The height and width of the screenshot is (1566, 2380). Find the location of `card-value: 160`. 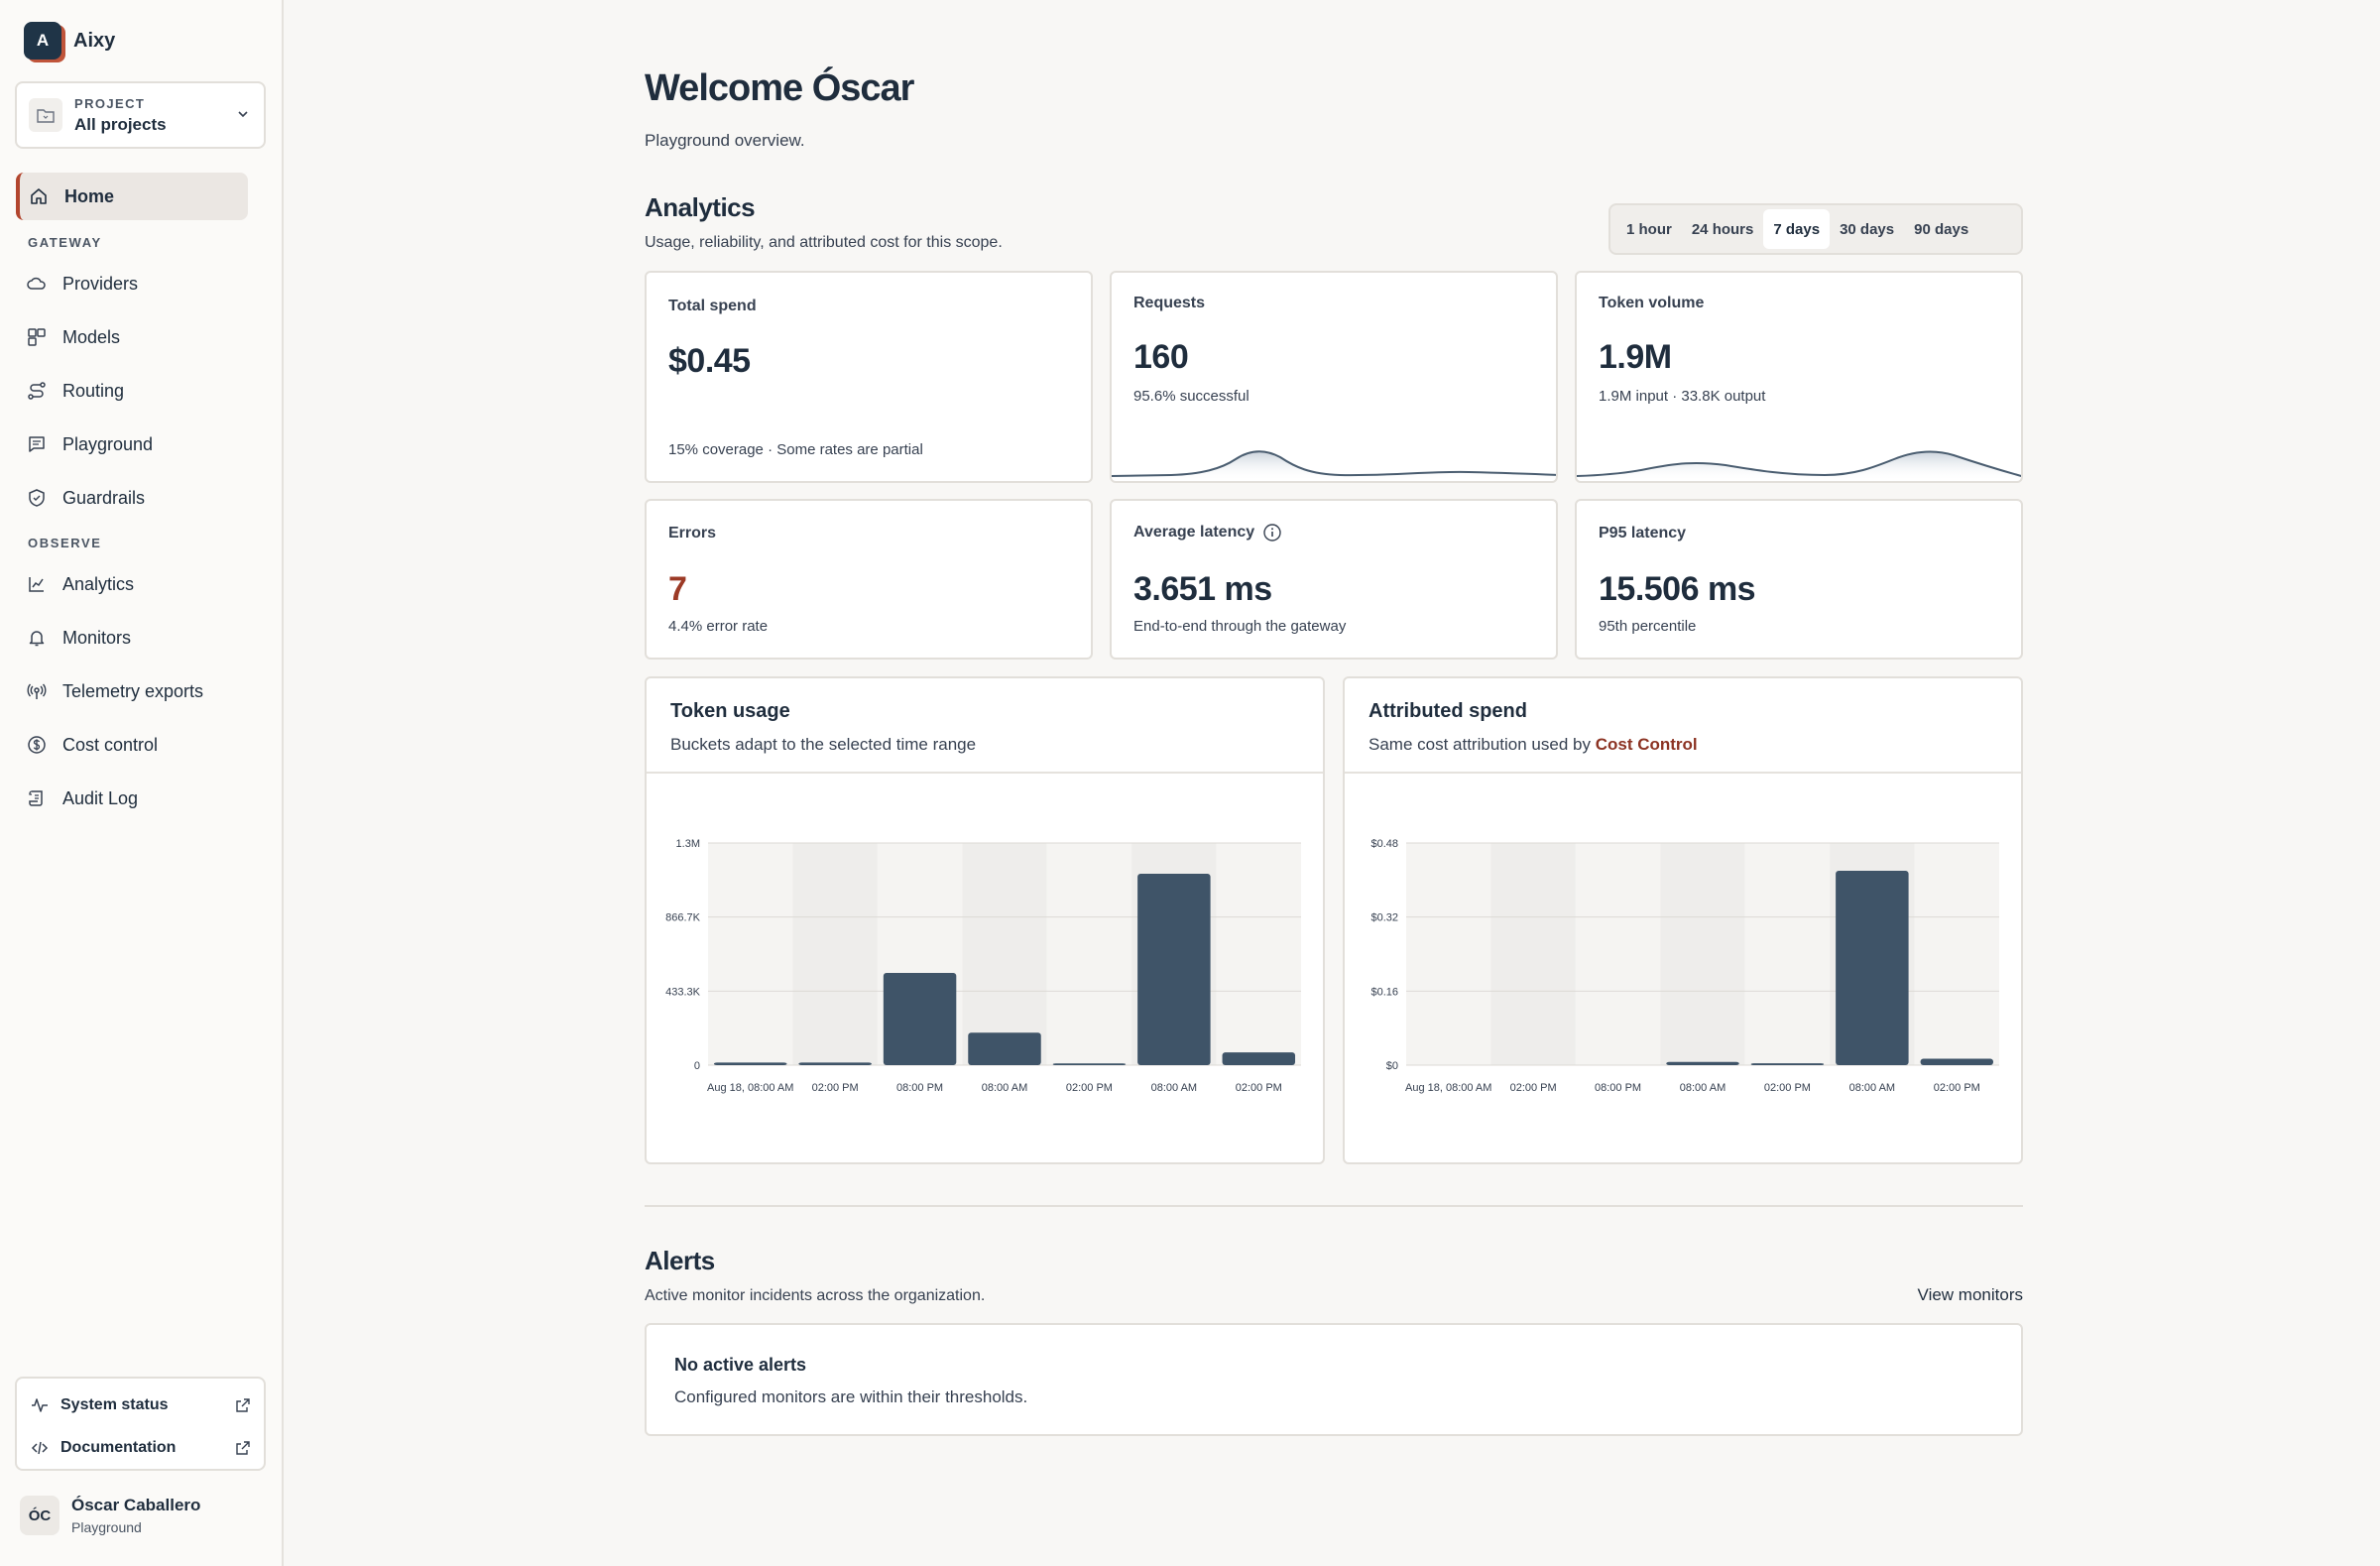

card-value: 160 is located at coordinates (1161, 357).